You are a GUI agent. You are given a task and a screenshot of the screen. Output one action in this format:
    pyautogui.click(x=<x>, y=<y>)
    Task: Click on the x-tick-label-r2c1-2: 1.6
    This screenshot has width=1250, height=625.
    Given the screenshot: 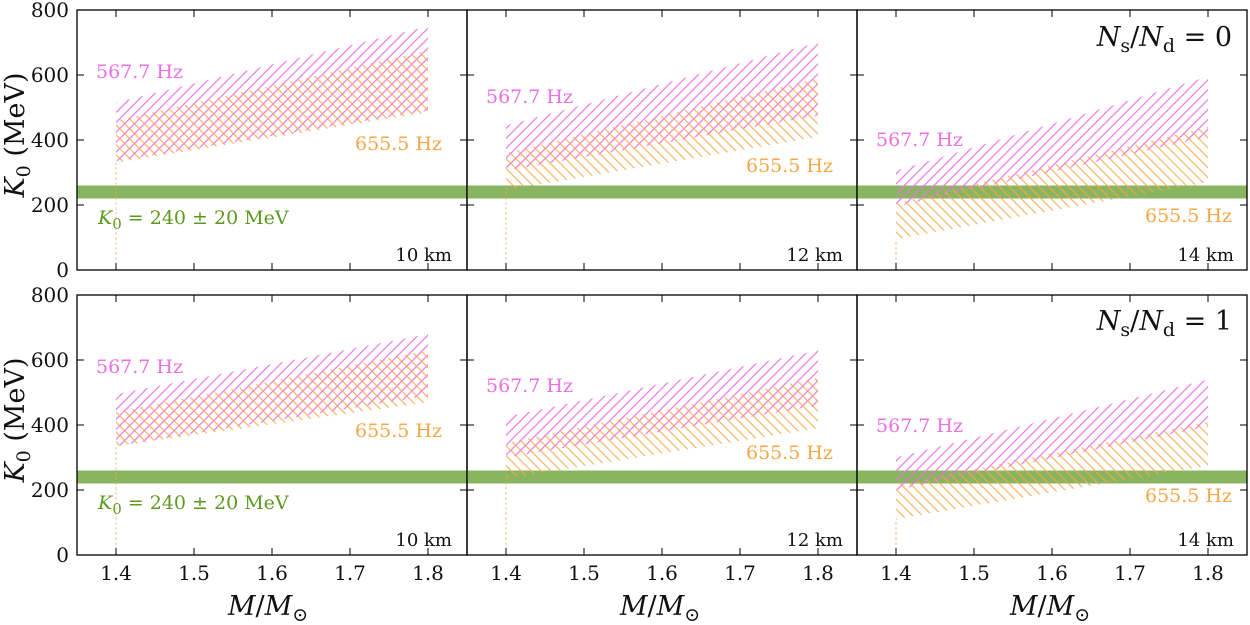 What is the action you would take?
    pyautogui.click(x=272, y=573)
    